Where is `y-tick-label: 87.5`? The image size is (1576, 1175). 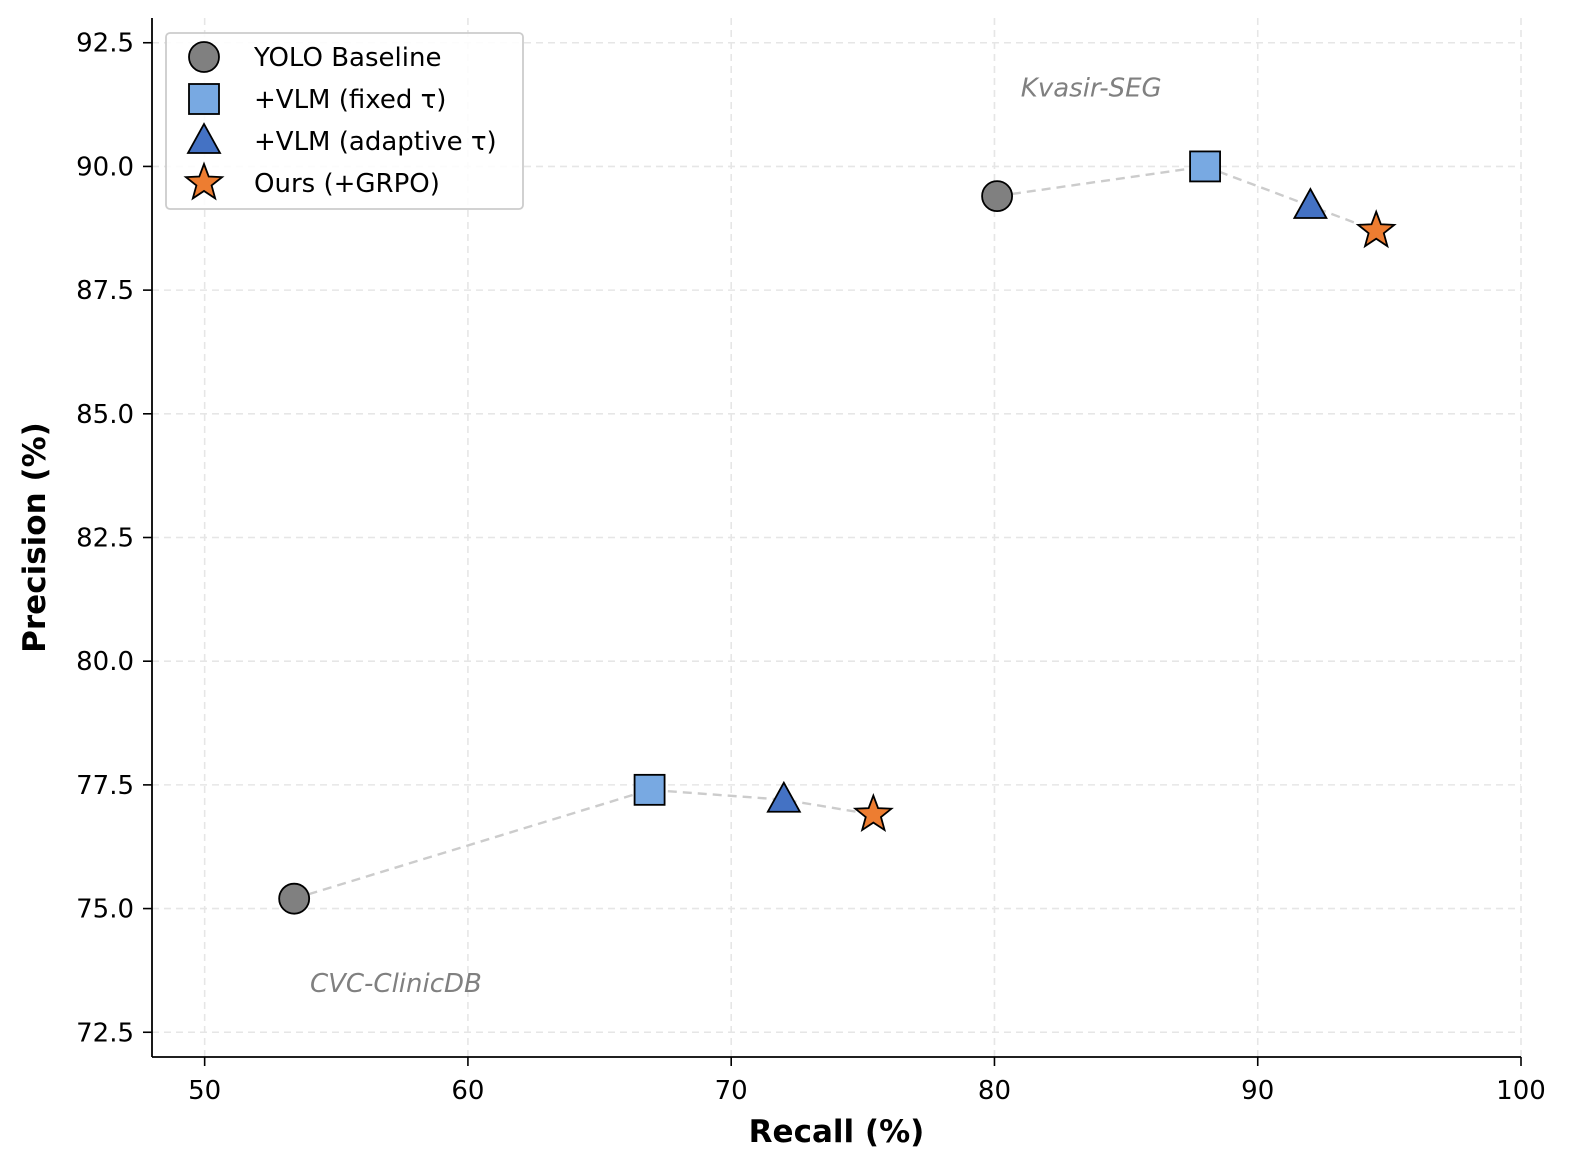
y-tick-label: 87.5 is located at coordinates (105, 291).